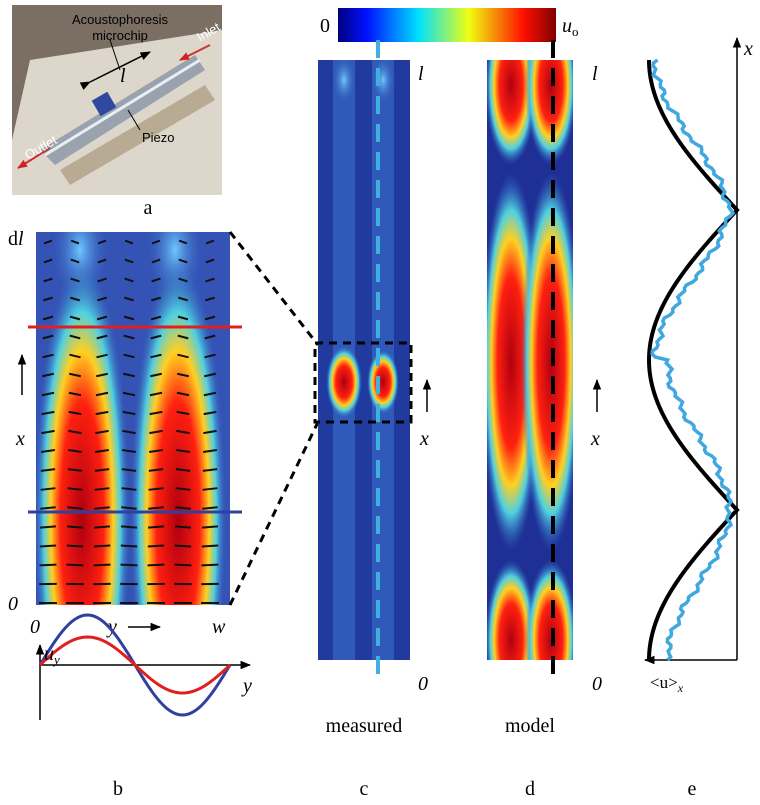  I want to click on colorbar, so click(447, 25).